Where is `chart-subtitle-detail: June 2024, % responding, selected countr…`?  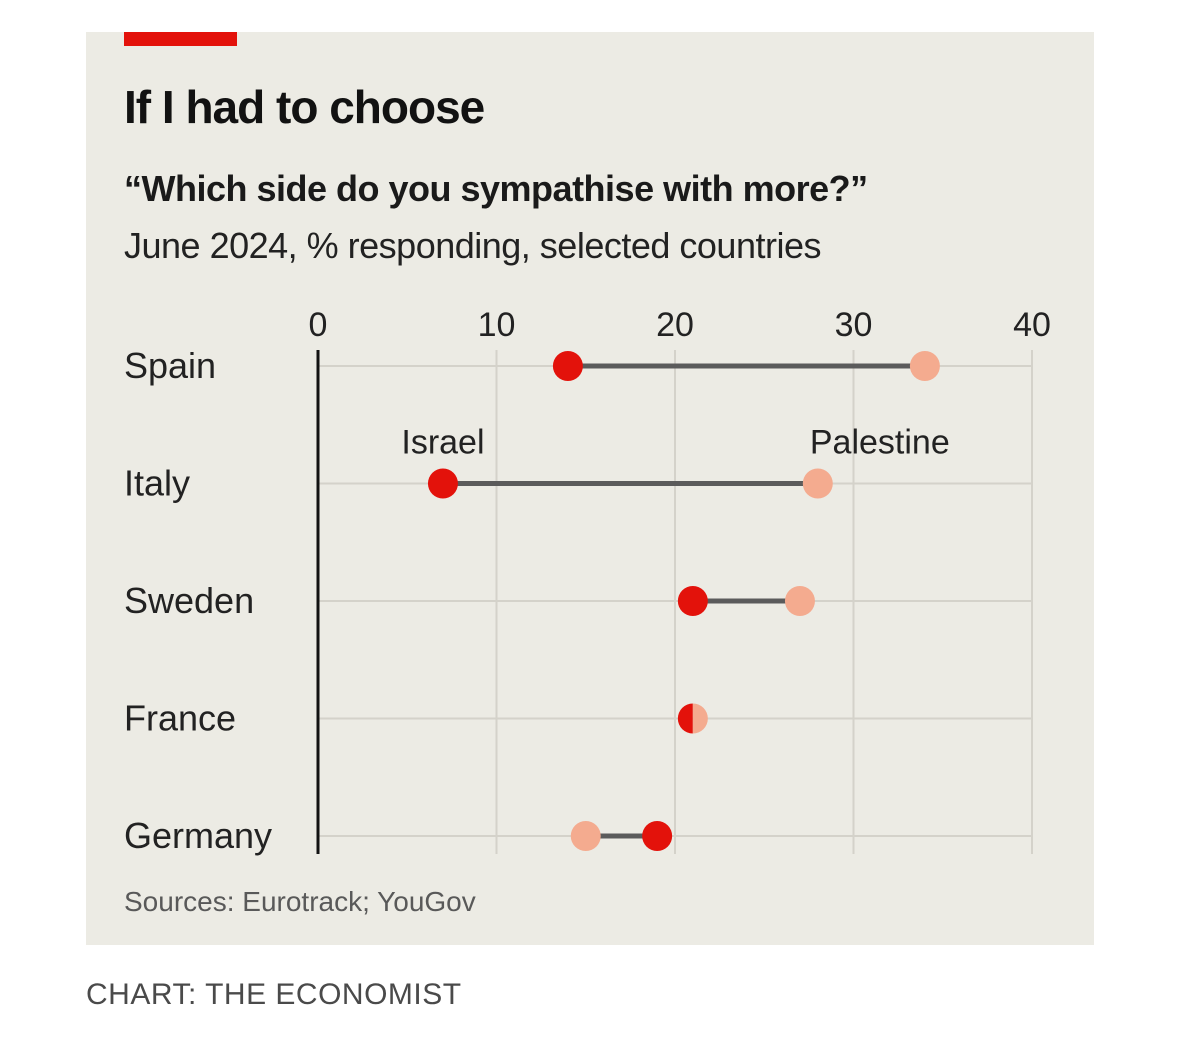
chart-subtitle-detail: June 2024, % responding, selected countr… is located at coordinates (472, 245).